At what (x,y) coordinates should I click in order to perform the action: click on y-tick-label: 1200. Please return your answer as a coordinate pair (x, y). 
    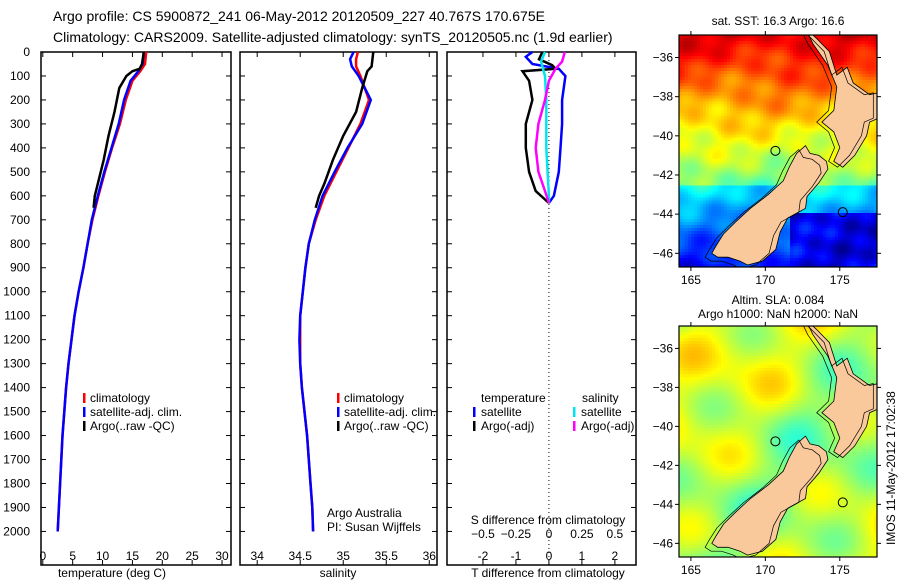
    Looking at the image, I should click on (16, 340).